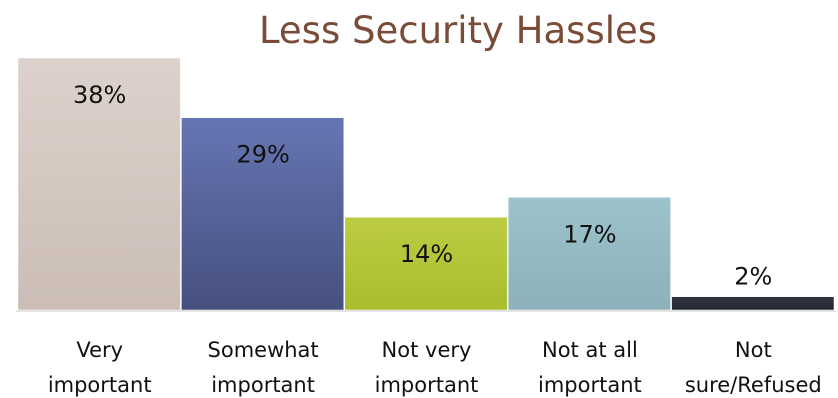 This screenshot has height=398, width=838. Describe the element at coordinates (590, 385) in the screenshot. I see `category-label-3-line-1: important` at that location.